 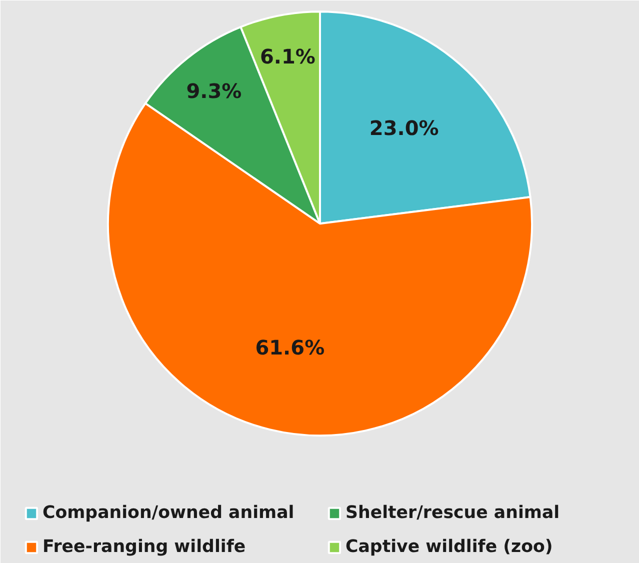 I want to click on legend-label: Shelter/rescue animal, so click(x=453, y=513).